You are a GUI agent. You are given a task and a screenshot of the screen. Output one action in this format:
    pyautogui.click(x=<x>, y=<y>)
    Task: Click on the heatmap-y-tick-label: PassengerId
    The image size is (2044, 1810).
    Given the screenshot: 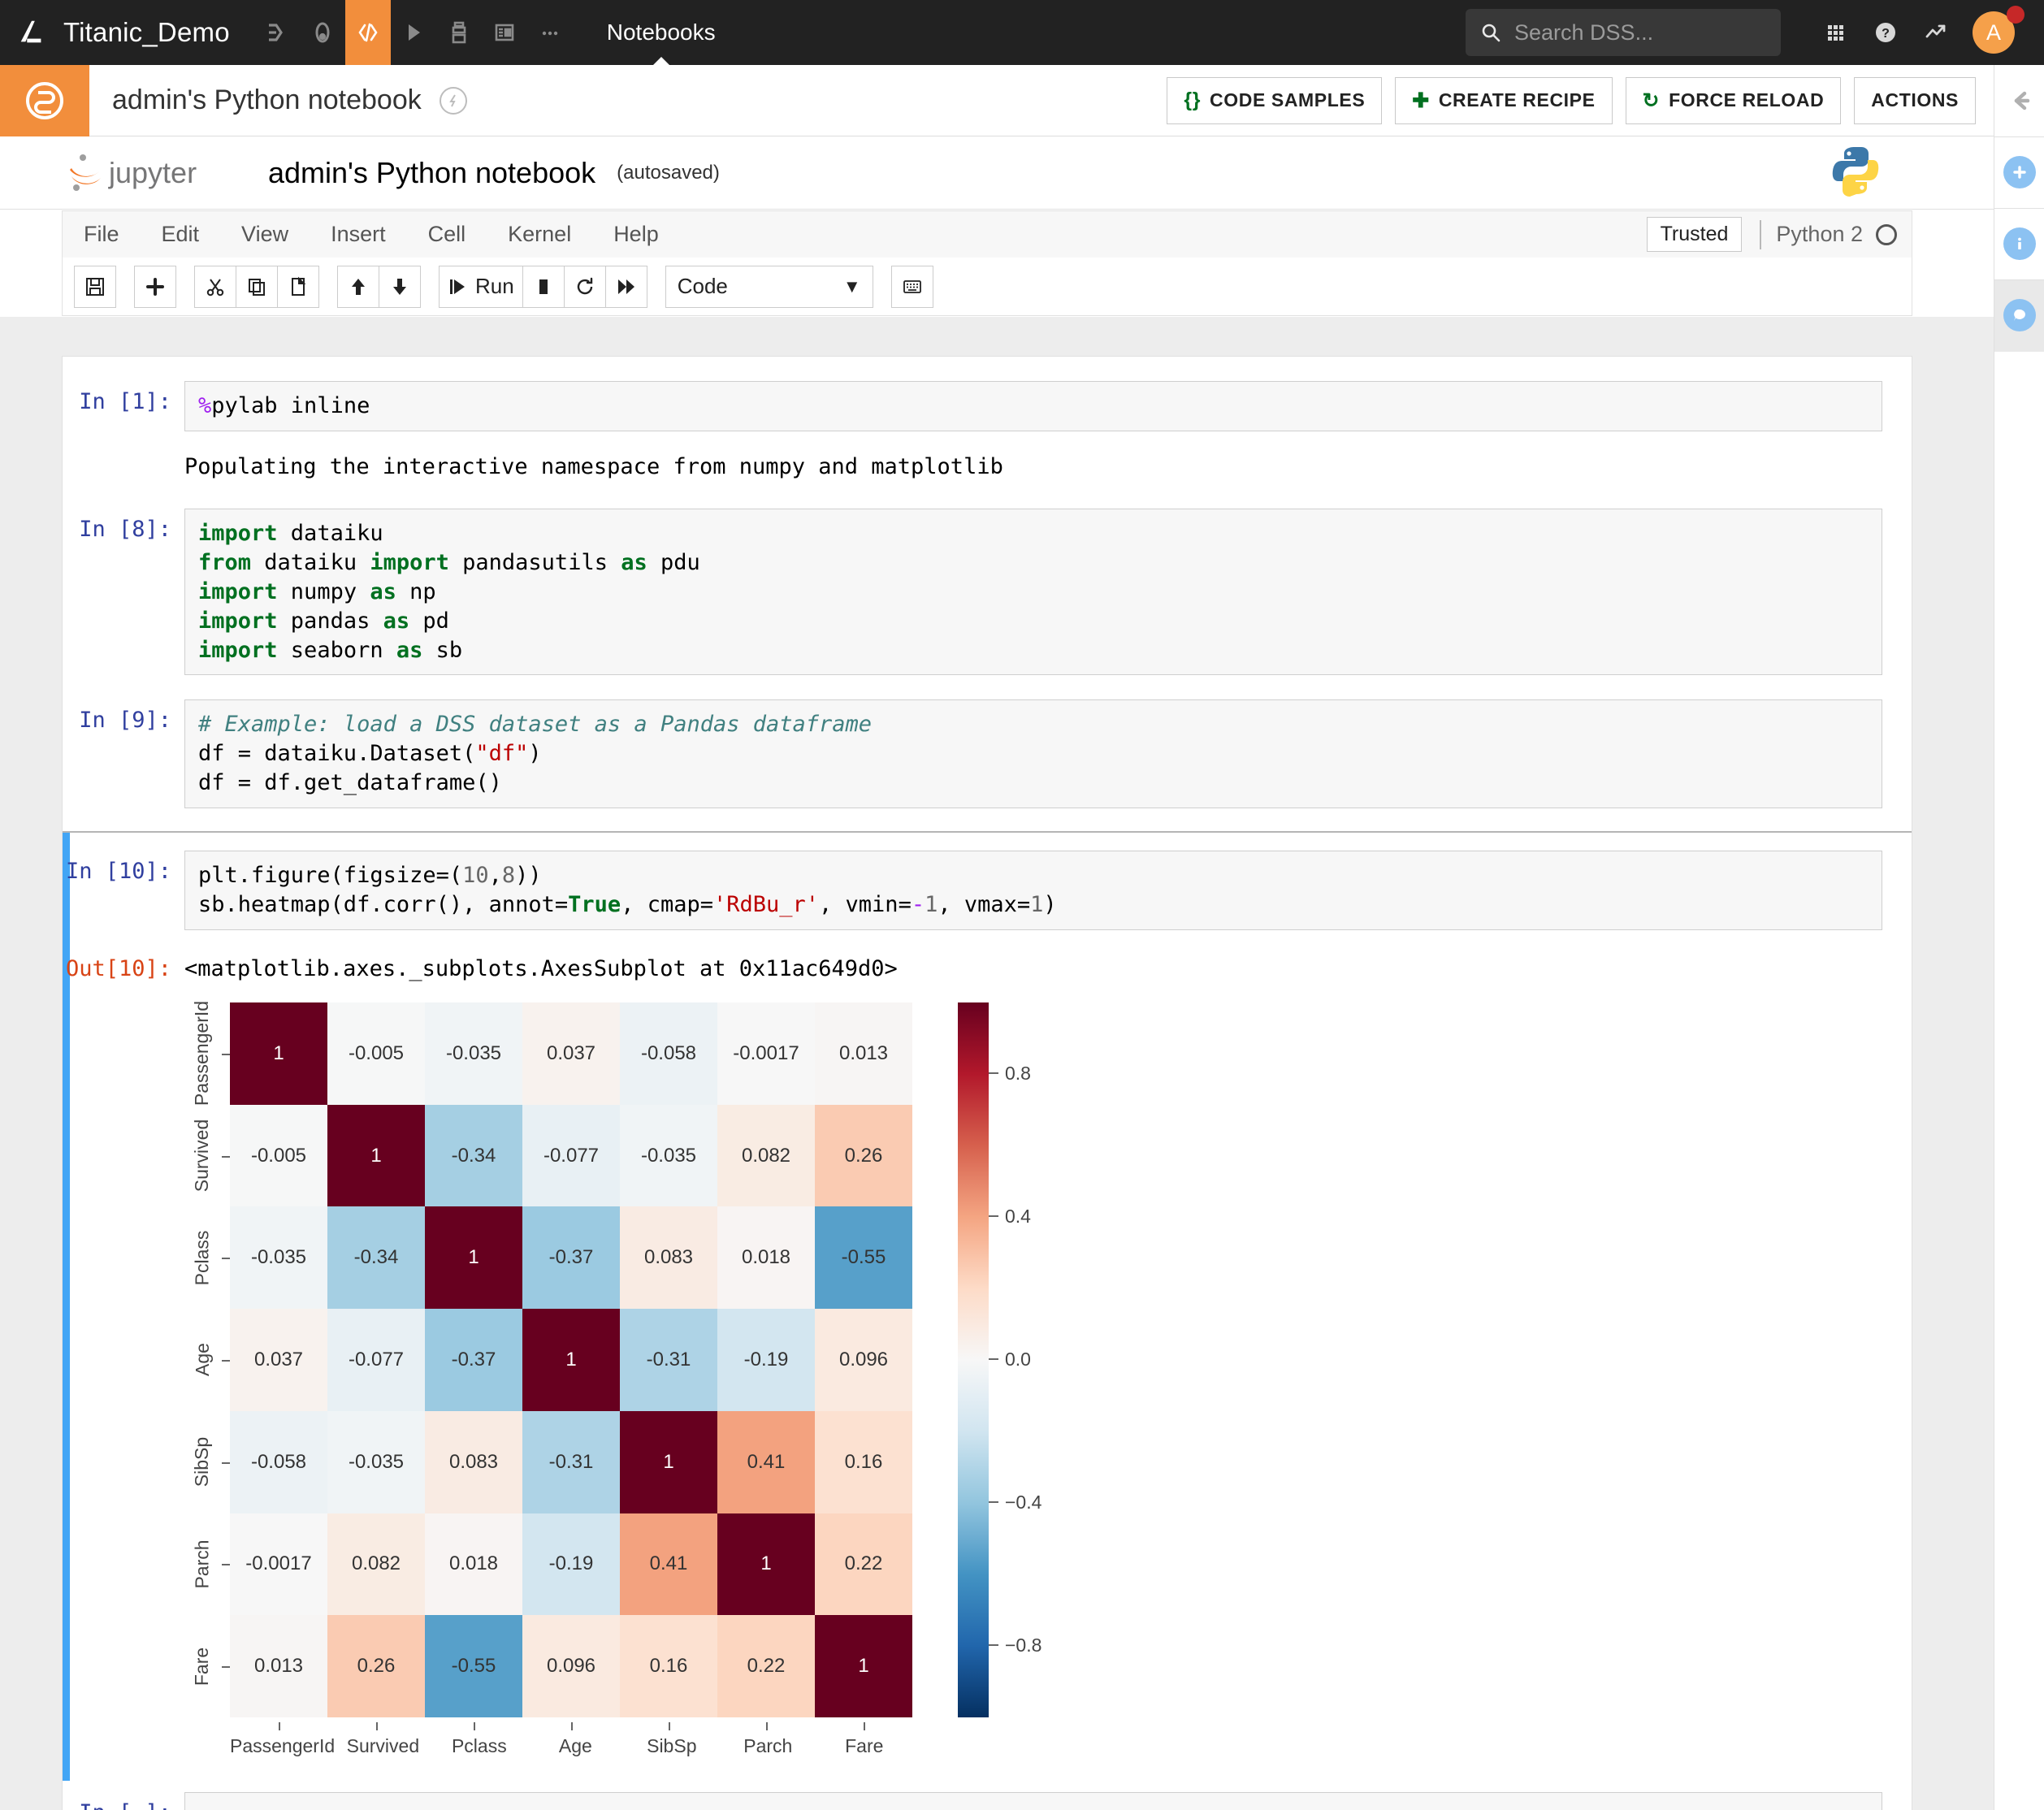 What is the action you would take?
    pyautogui.click(x=202, y=1053)
    